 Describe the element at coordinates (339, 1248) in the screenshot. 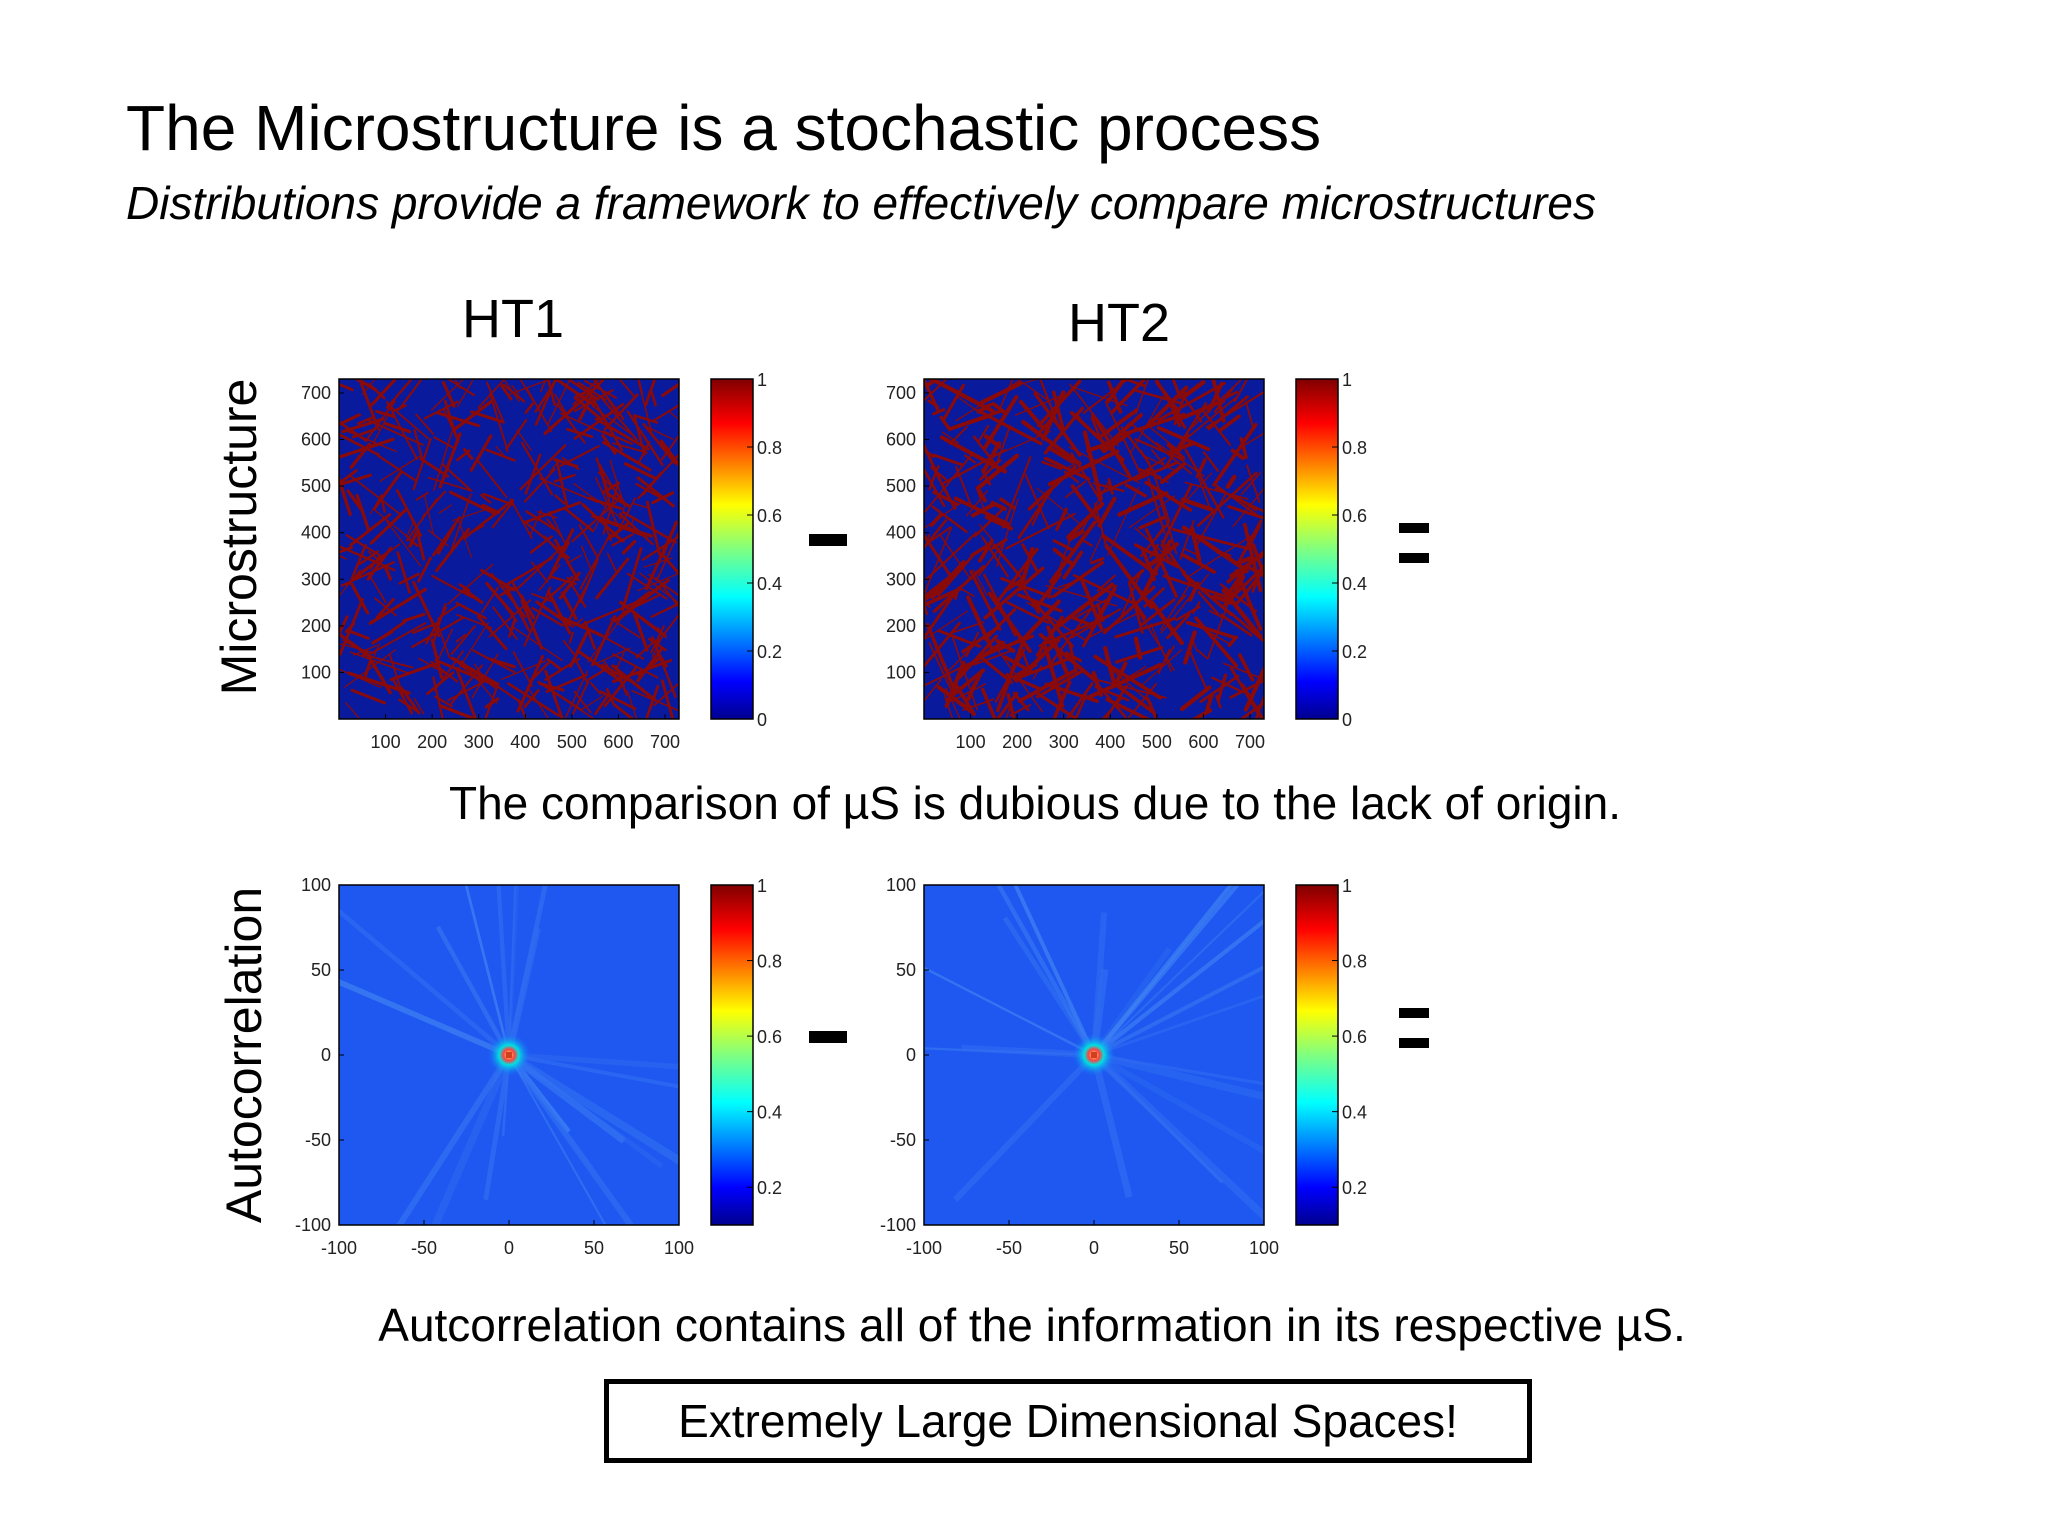

I see `x-tick-label: -100` at that location.